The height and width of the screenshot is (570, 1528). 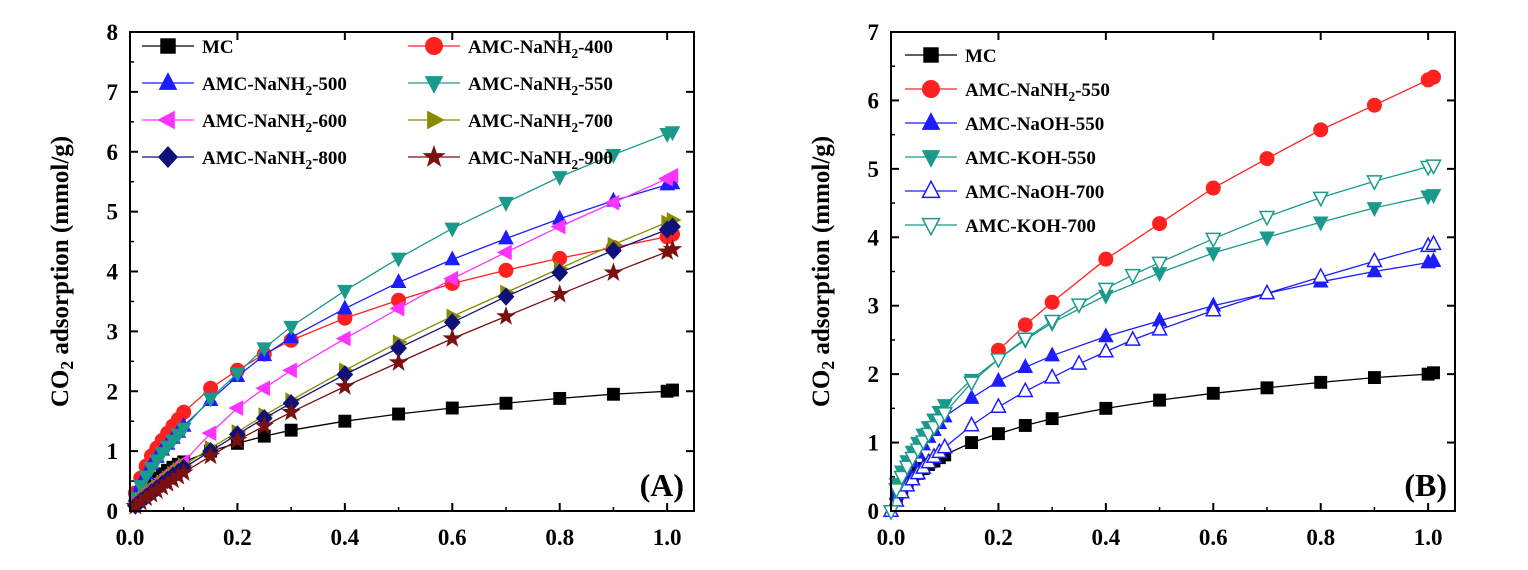 What do you see at coordinates (951, 56) in the screenshot?
I see `legend-entry-mc: MC` at bounding box center [951, 56].